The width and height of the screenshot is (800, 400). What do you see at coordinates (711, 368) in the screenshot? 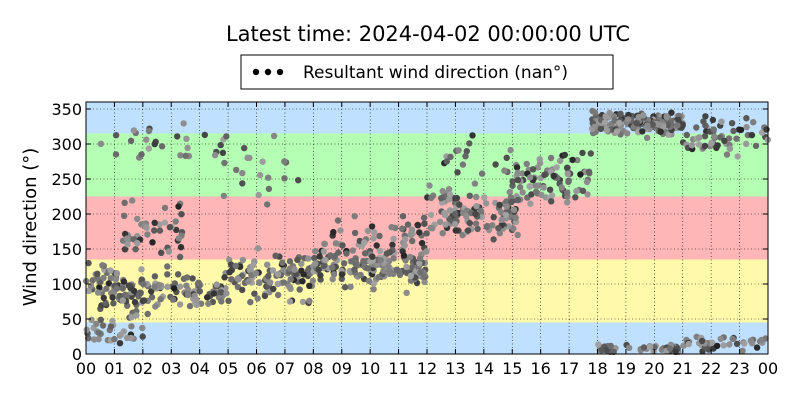
I see `x-tick-label: 22` at bounding box center [711, 368].